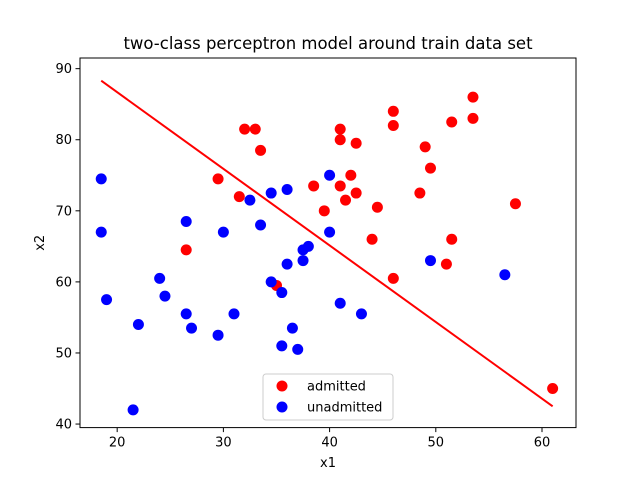 This screenshot has height=480, width=640. Describe the element at coordinates (63, 353) in the screenshot. I see `y-tick-label: 50` at that location.